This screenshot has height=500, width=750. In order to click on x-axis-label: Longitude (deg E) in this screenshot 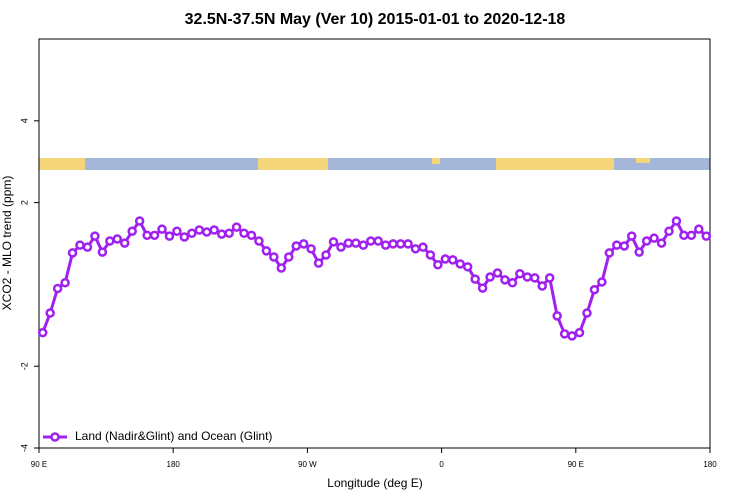, I will do `click(374, 483)`.